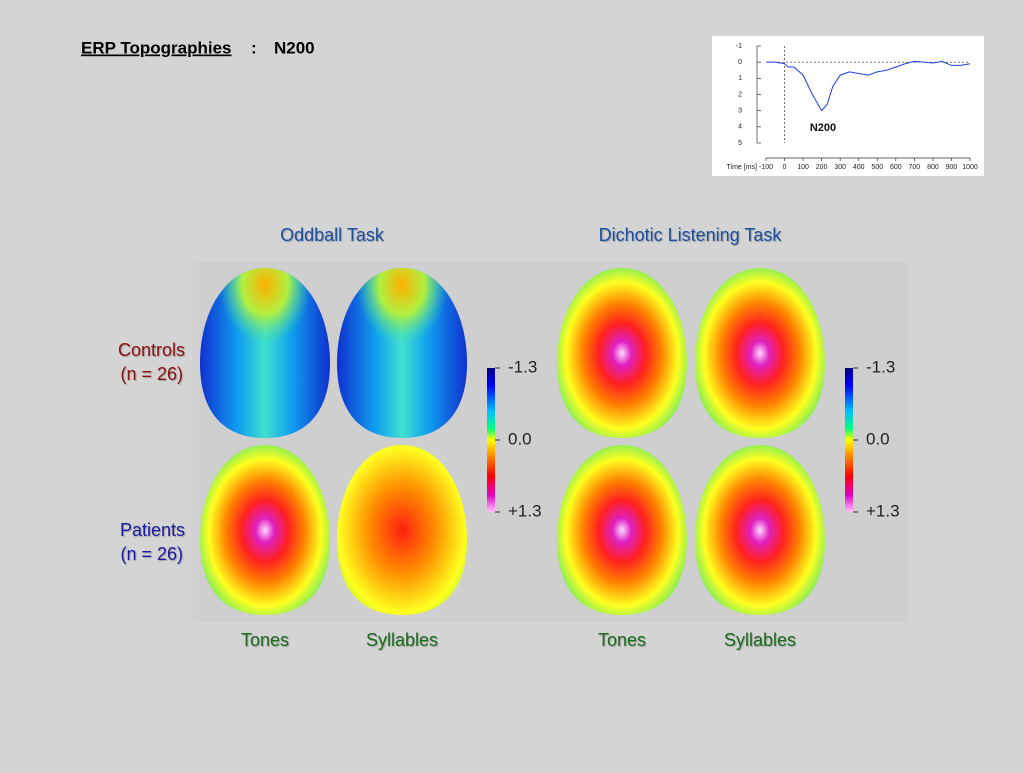 Image resolution: width=1024 pixels, height=773 pixels. I want to click on x-tick-label: 0, so click(785, 167).